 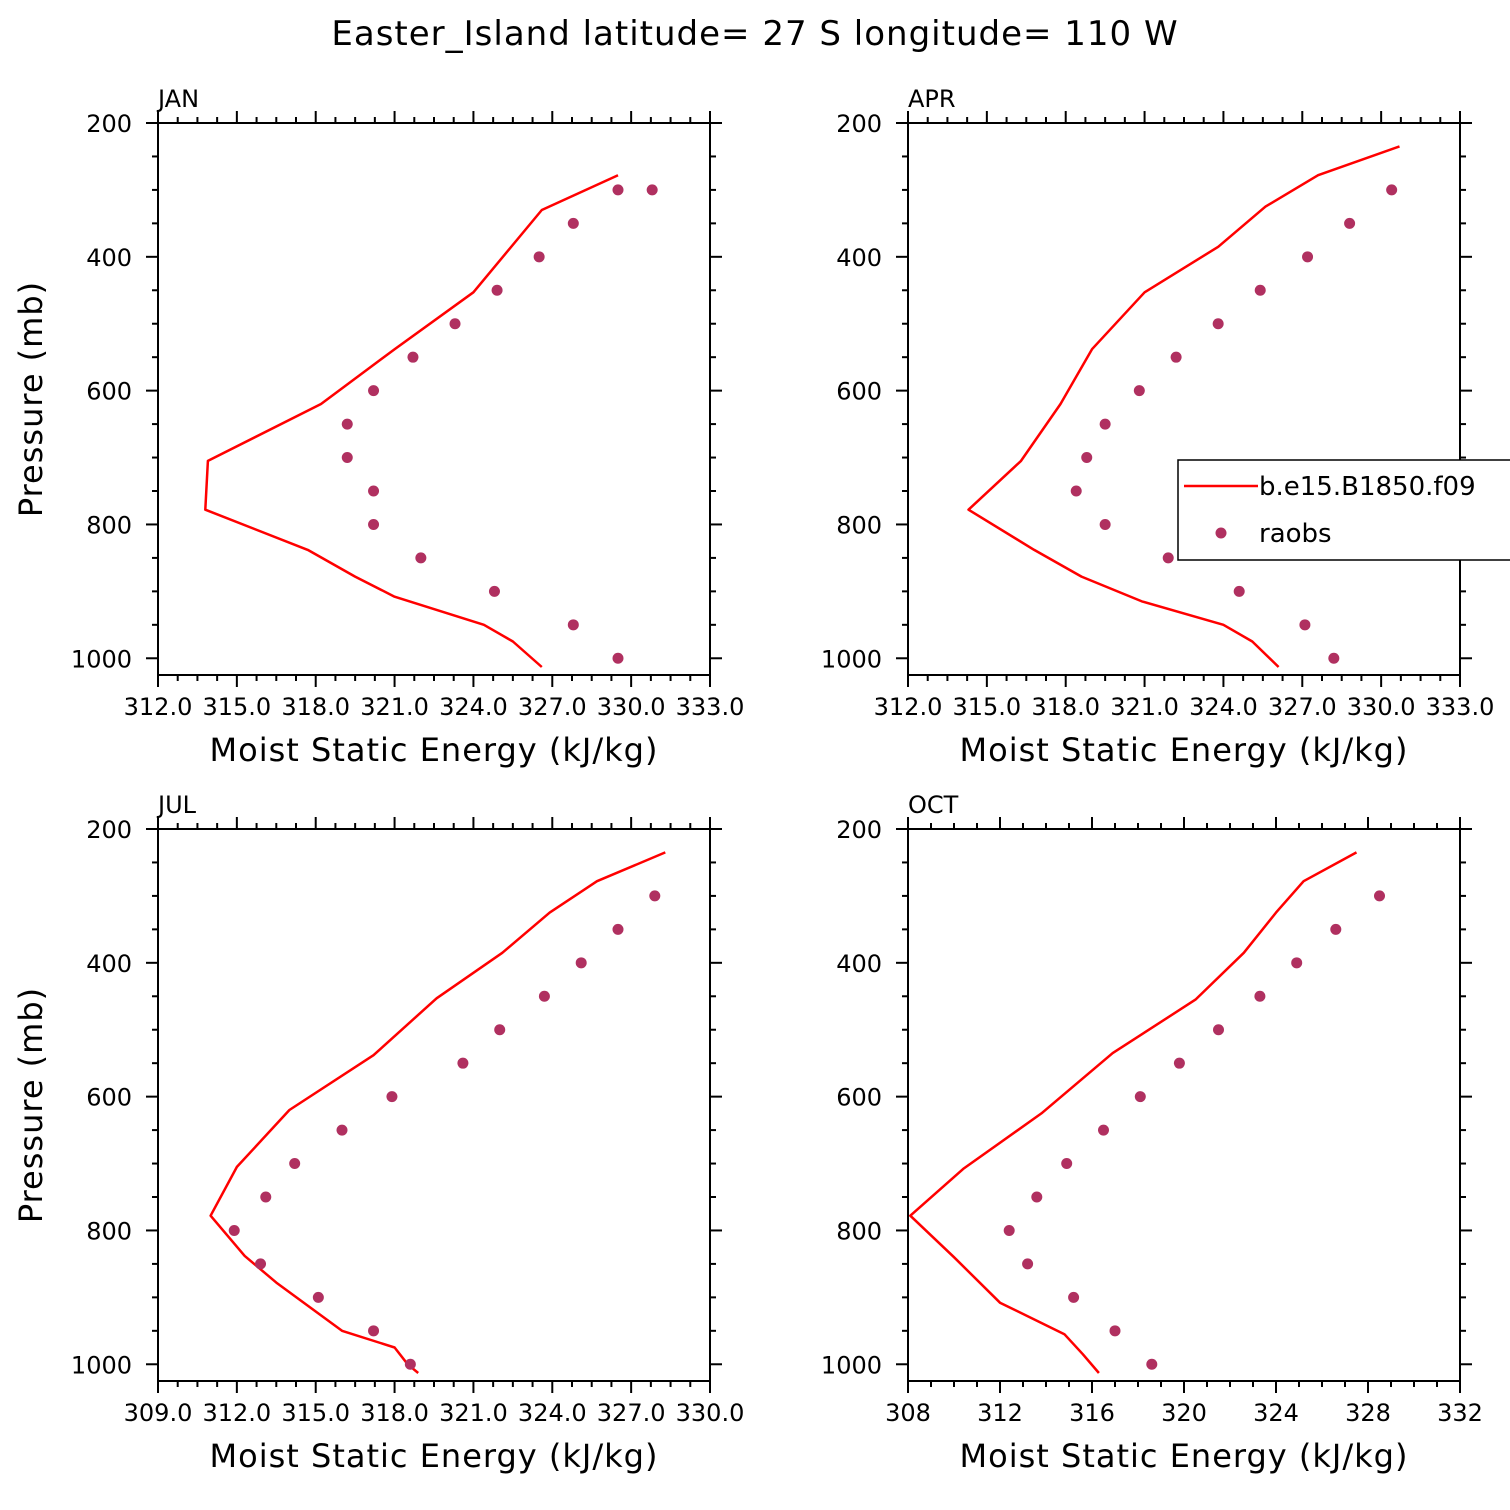 I want to click on legend: b.e15.B1850.f09 raobs, so click(x=1343, y=510).